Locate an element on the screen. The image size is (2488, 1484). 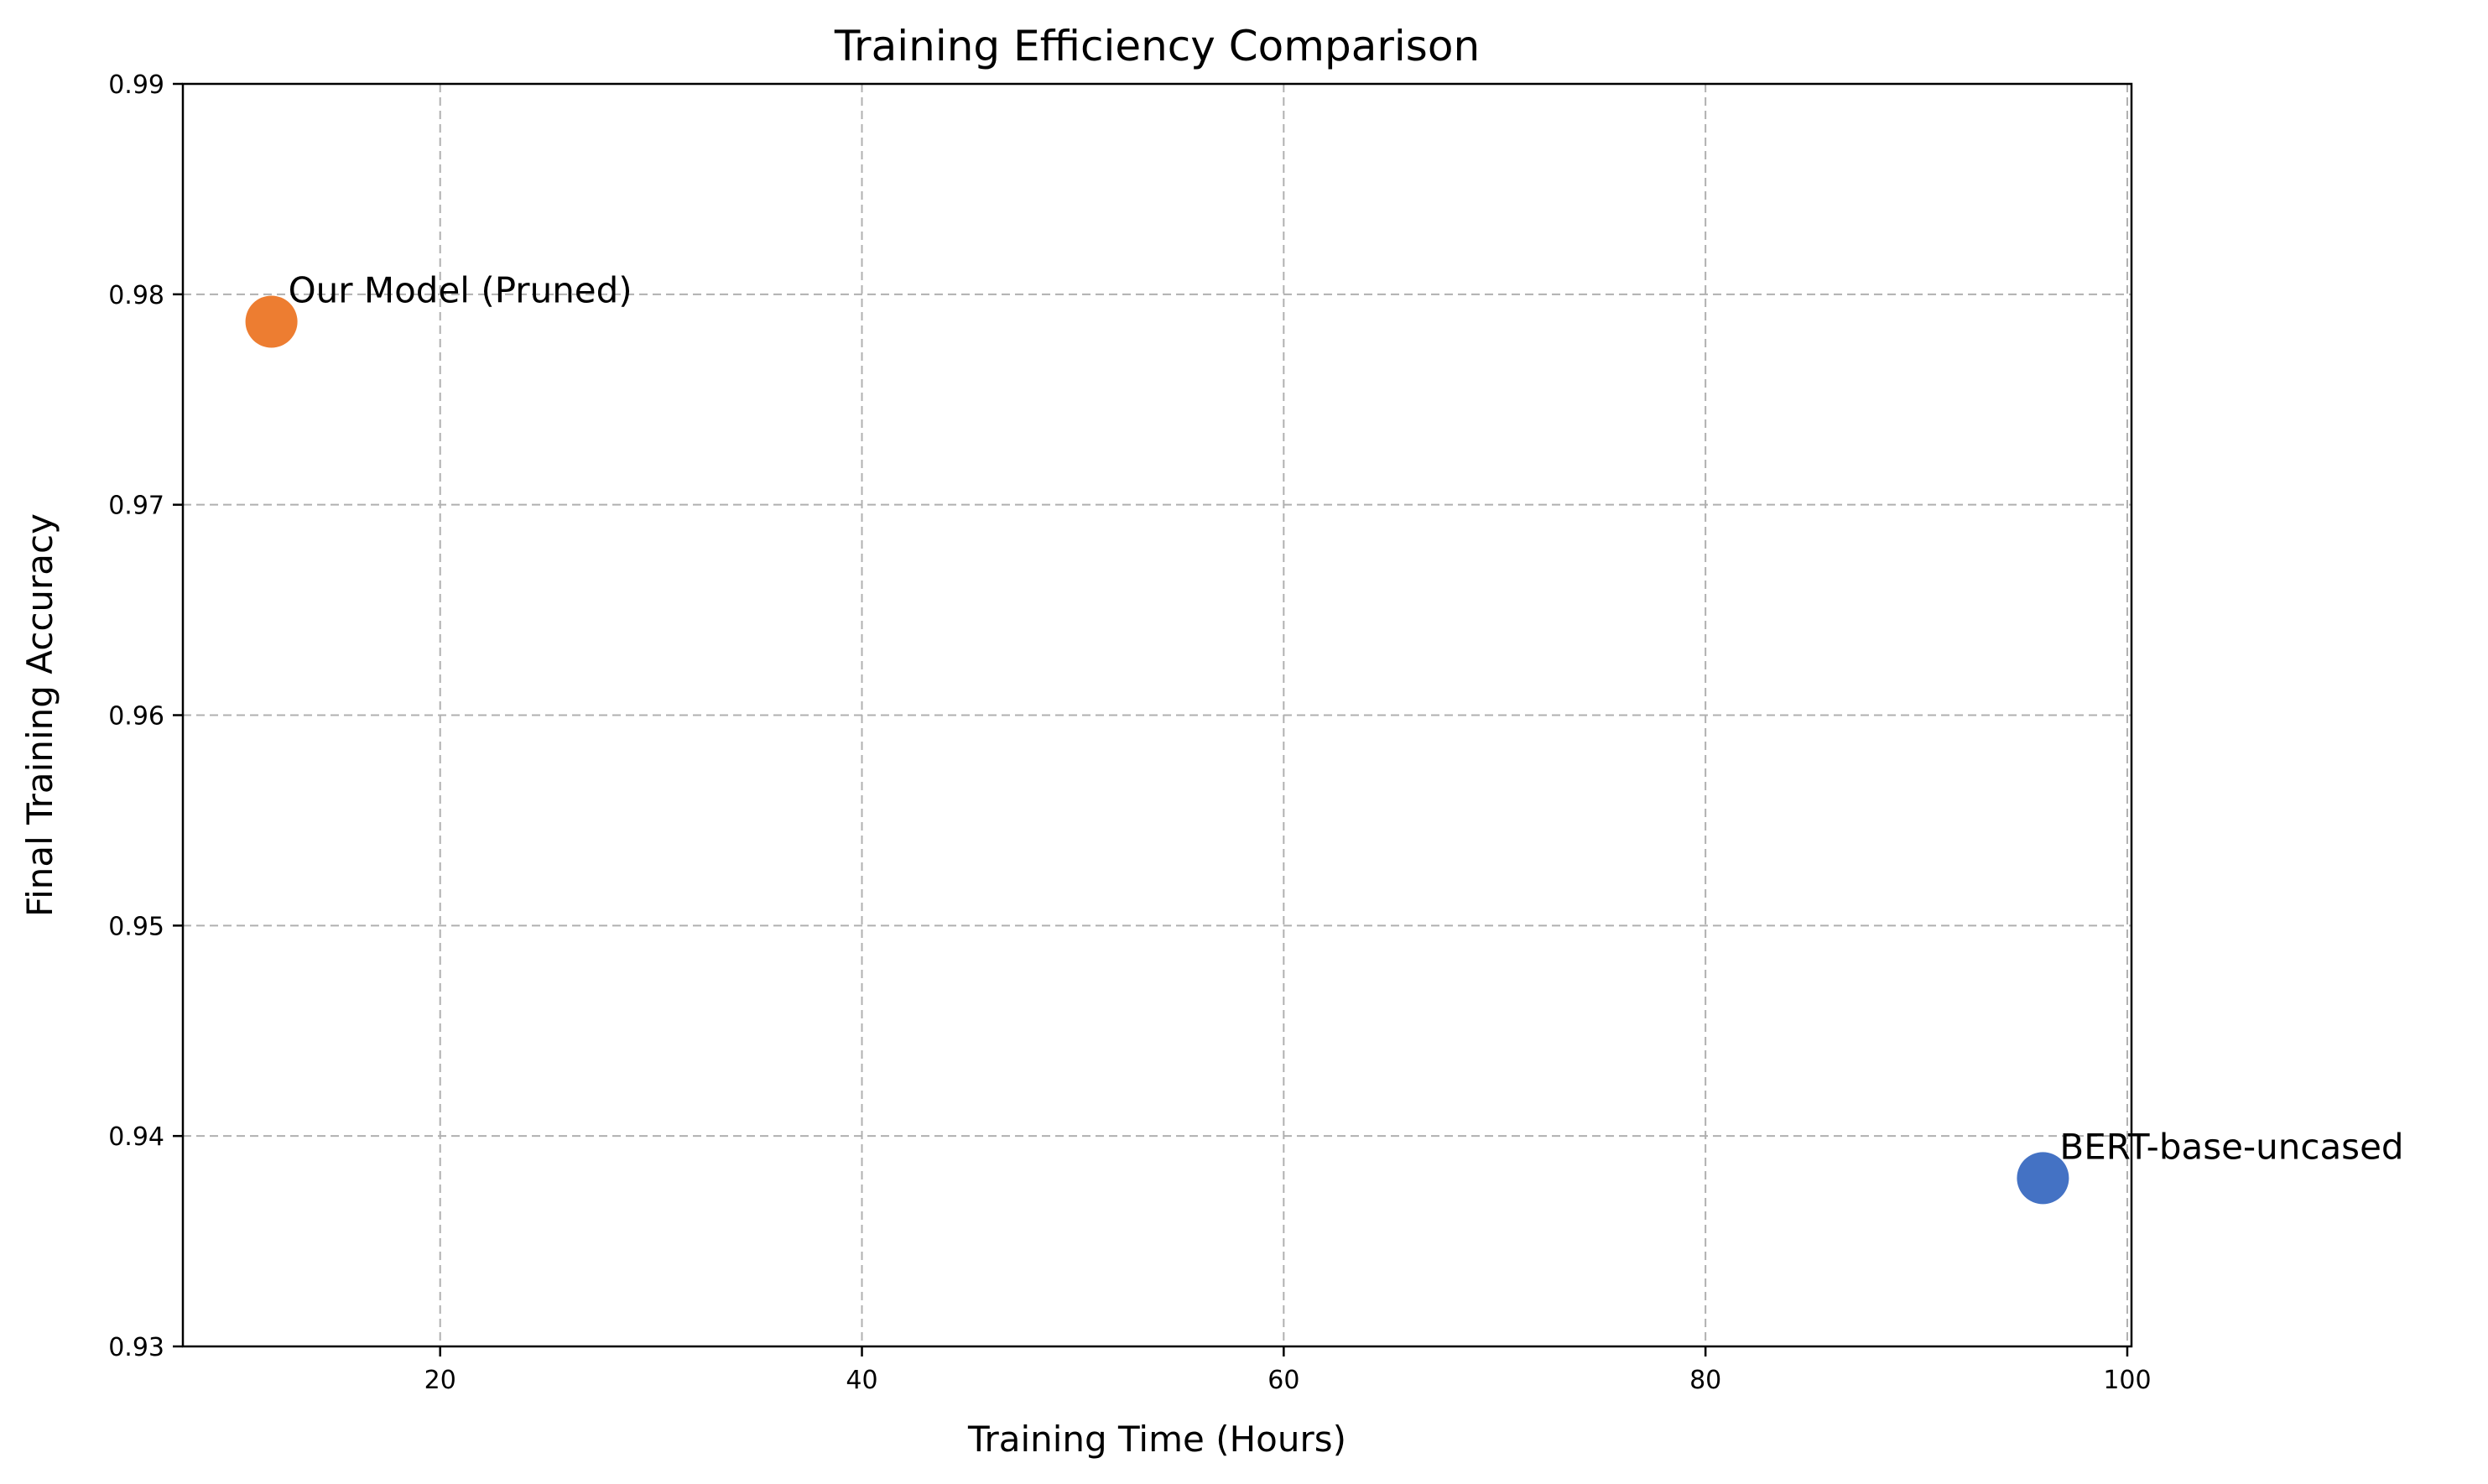
x-tick-label: 20 is located at coordinates (440, 1380).